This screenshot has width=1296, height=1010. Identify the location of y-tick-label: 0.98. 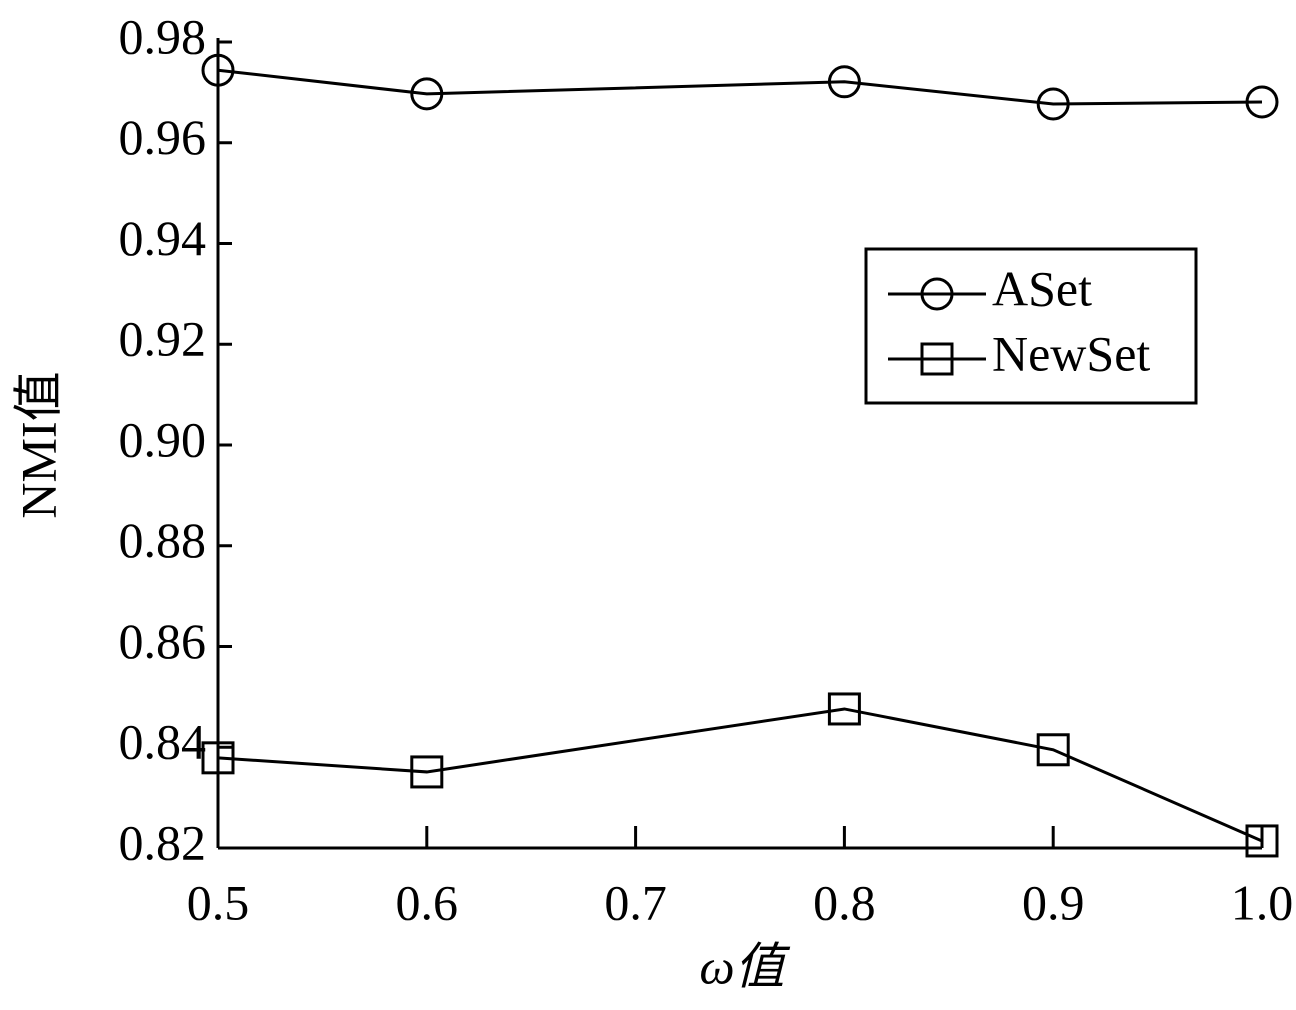
(163, 36).